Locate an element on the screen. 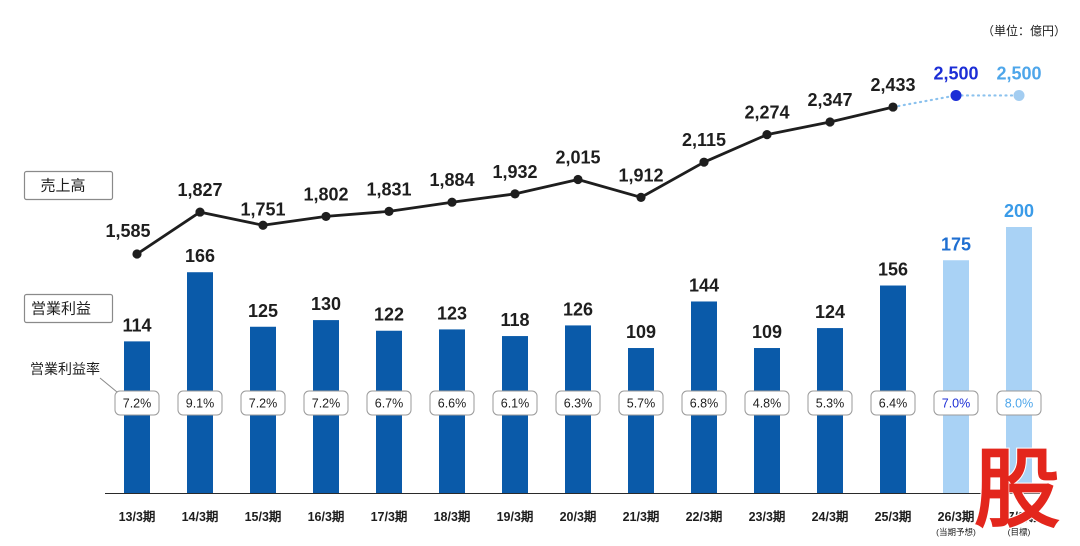 This screenshot has height=546, width=1080. sales-value-label: 2,115 is located at coordinates (704, 140).